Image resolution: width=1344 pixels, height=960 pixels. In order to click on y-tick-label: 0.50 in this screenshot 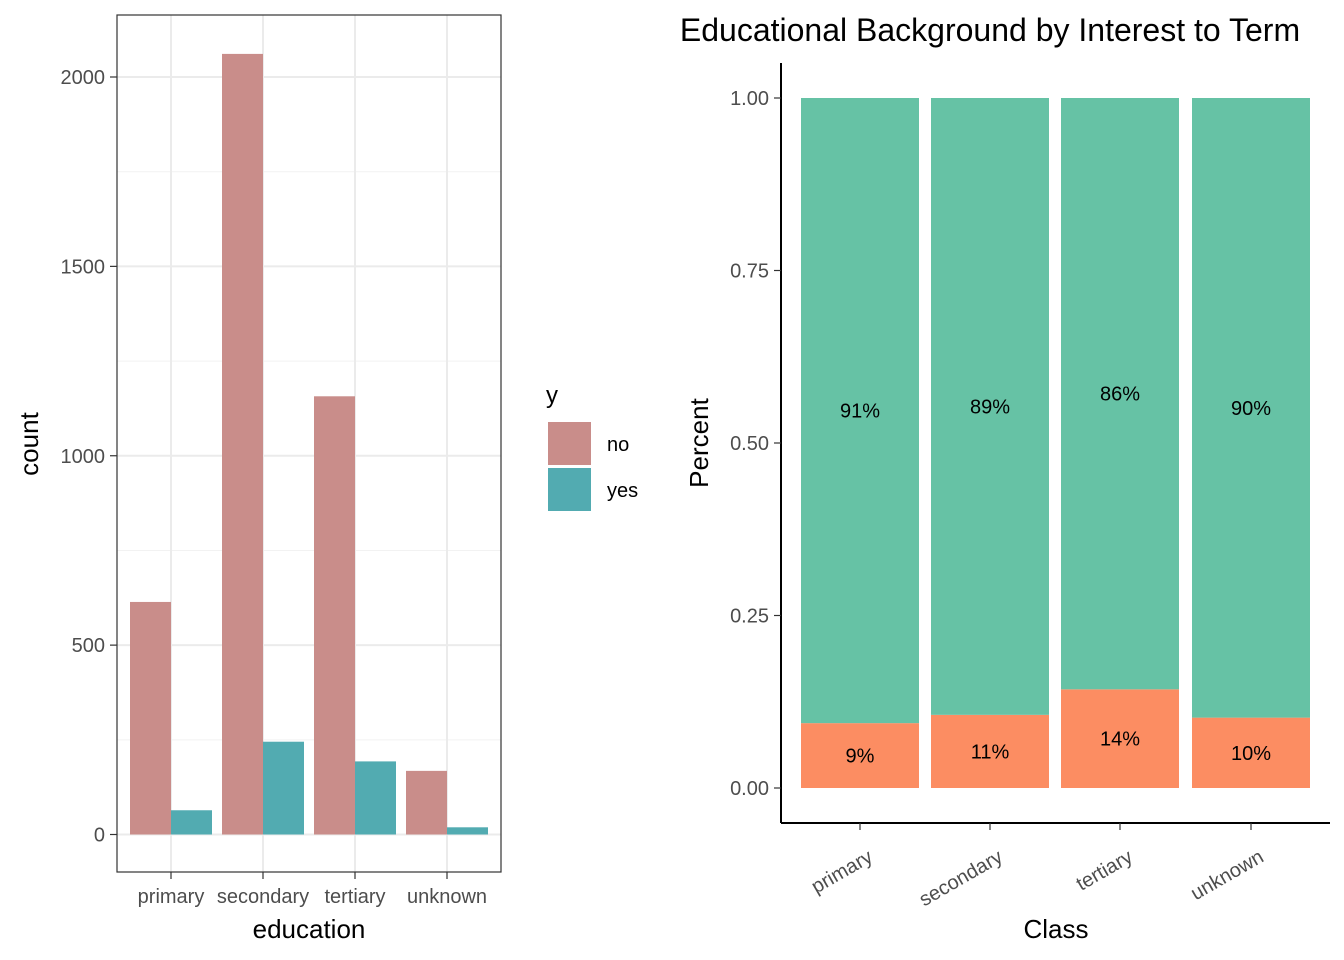, I will do `click(749, 444)`.